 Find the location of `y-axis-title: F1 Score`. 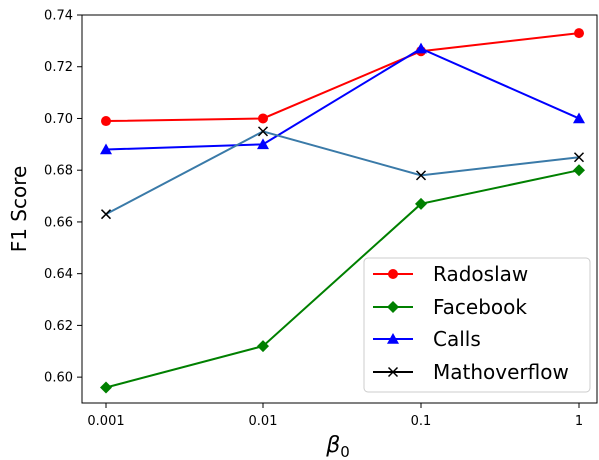

y-axis-title: F1 Score is located at coordinates (19, 209).